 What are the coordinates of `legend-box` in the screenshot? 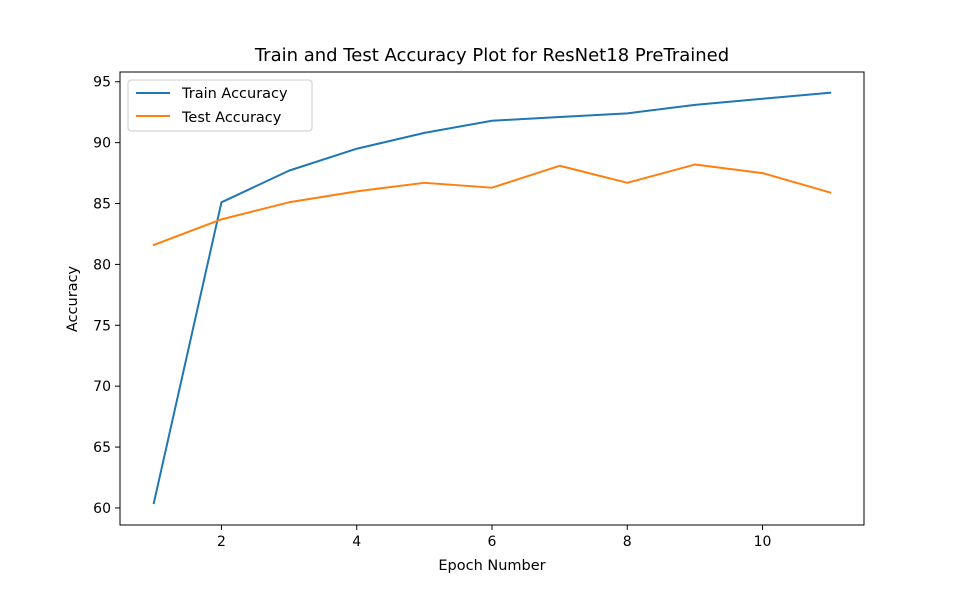 It's located at (220, 105).